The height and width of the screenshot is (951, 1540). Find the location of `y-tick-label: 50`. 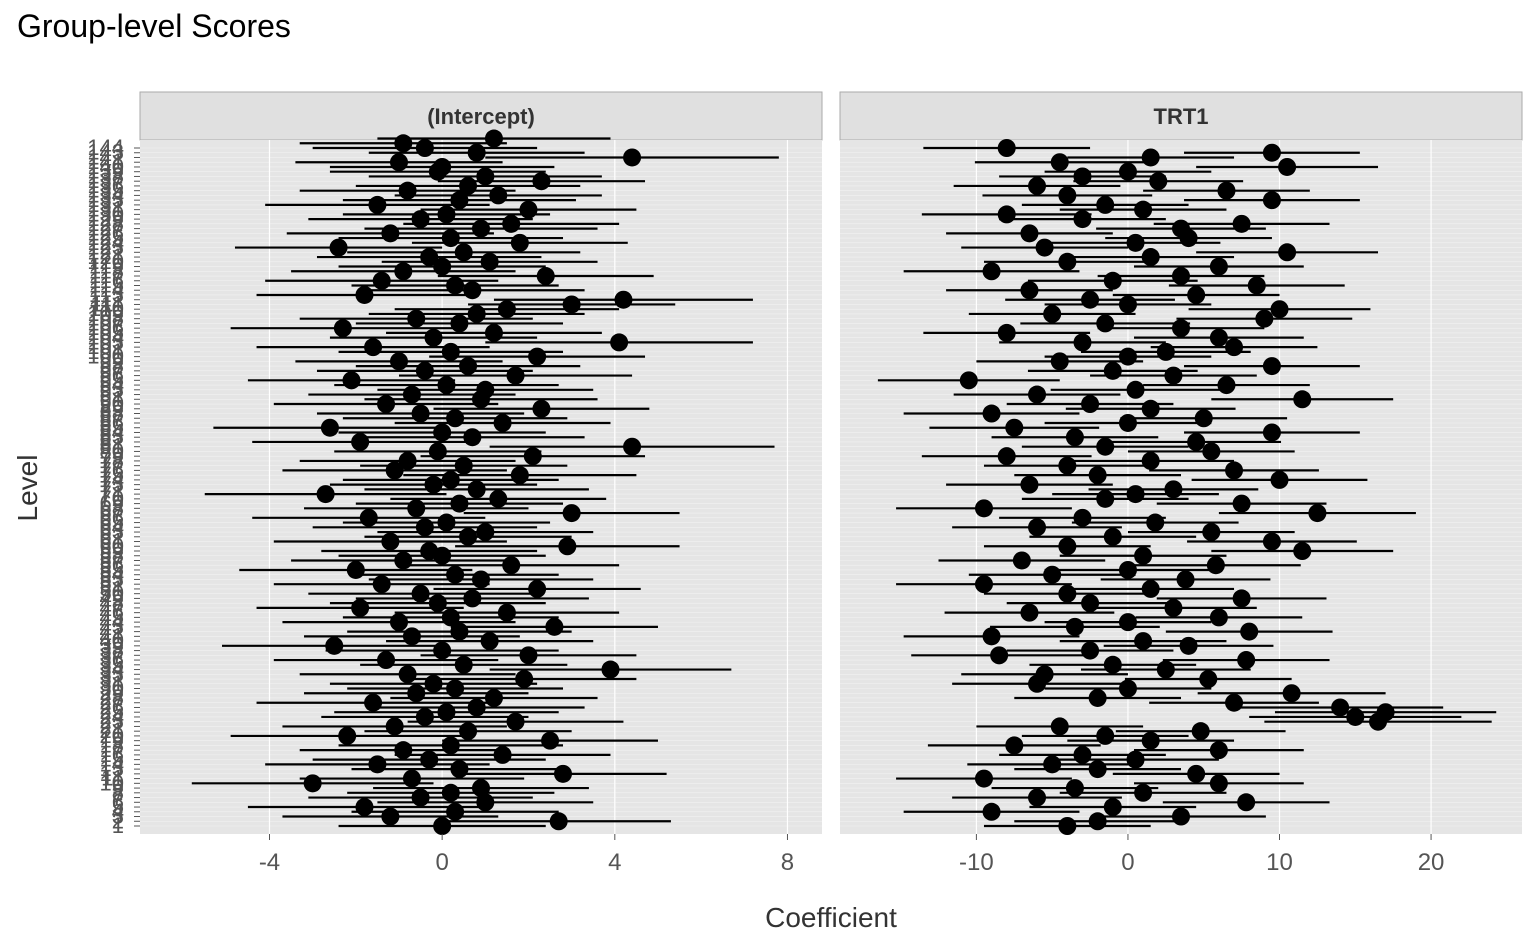

y-tick-label: 50 is located at coordinates (112, 593).